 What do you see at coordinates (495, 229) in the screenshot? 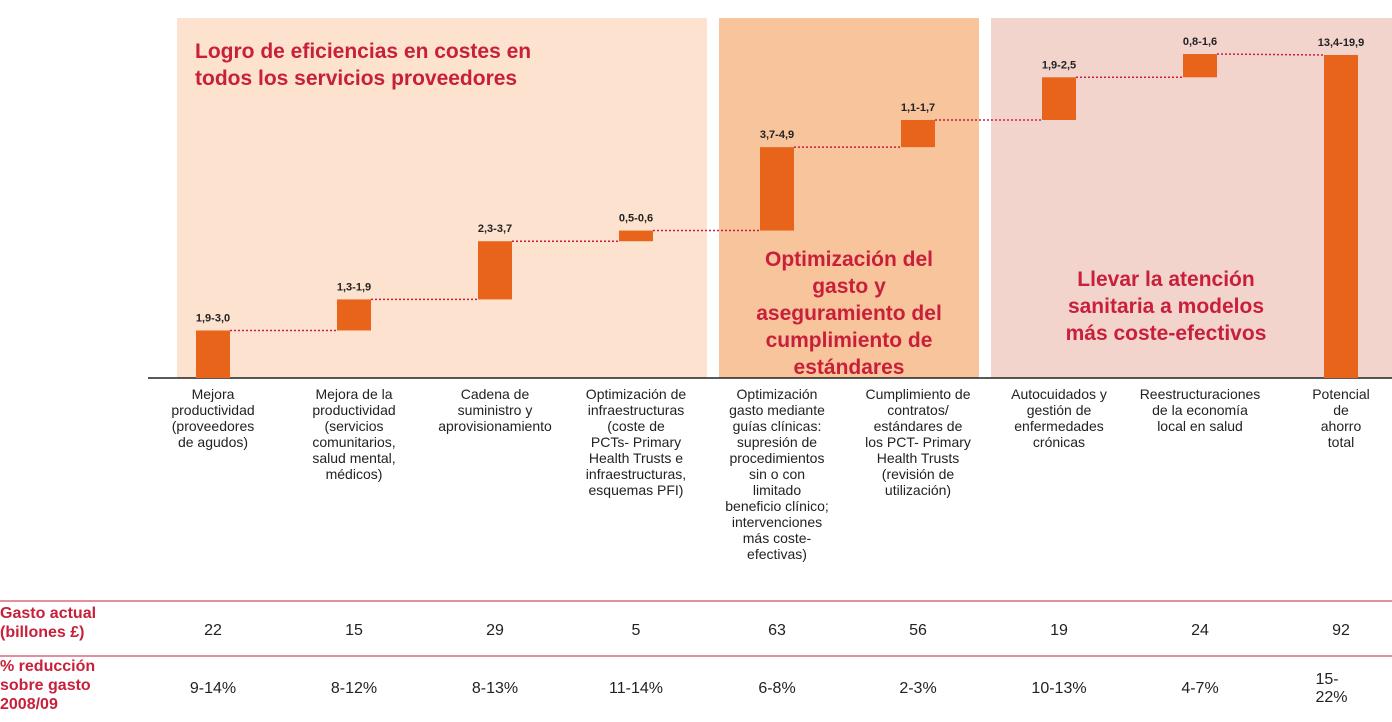
I see `value-label: 2,3-3,7` at bounding box center [495, 229].